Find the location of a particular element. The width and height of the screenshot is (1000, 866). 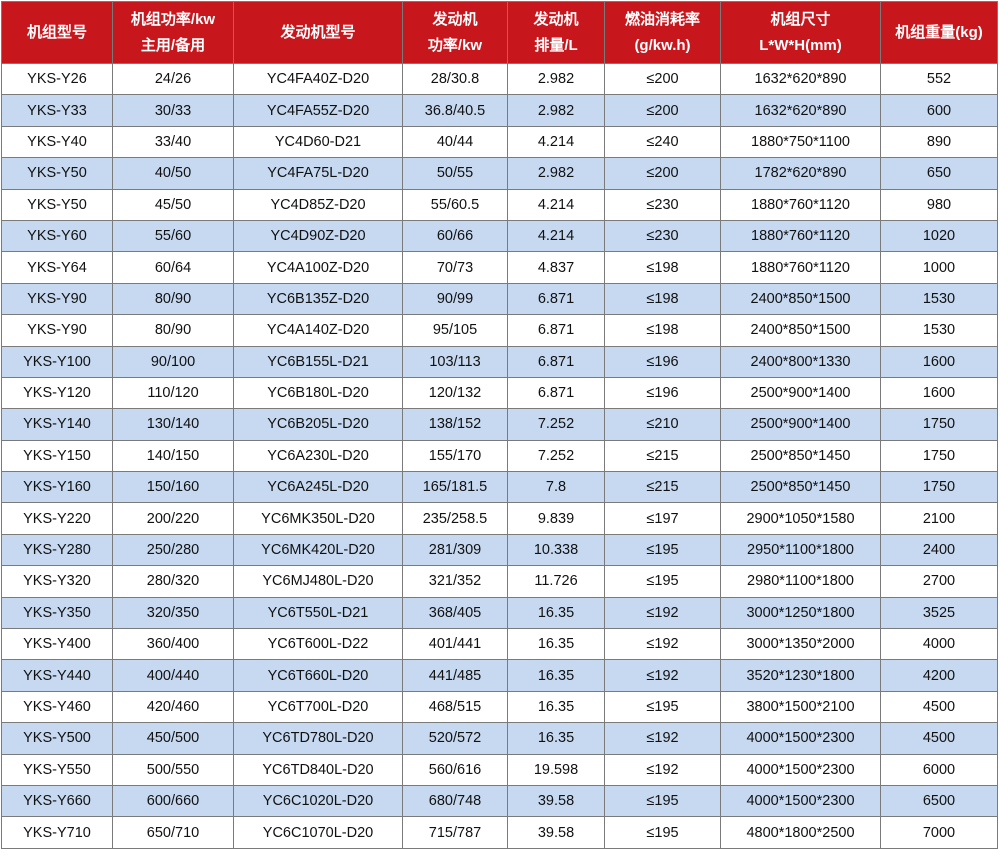

cell-unit-power: 55/60 is located at coordinates (173, 236).